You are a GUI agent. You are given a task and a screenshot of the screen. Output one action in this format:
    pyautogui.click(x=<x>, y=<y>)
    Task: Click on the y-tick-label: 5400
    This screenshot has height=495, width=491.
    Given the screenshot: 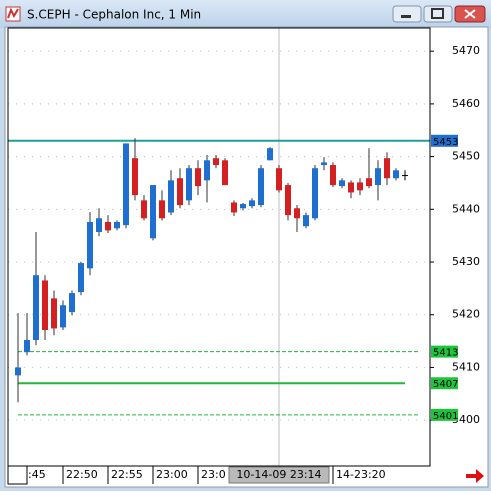 What is the action you would take?
    pyautogui.click(x=466, y=419)
    